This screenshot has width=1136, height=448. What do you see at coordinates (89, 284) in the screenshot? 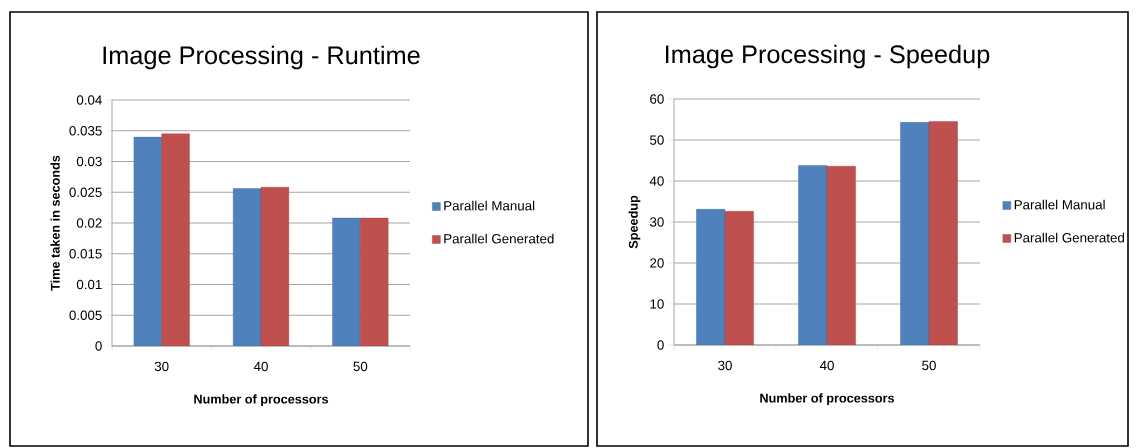
I see `y-tick-label: 0.01` at bounding box center [89, 284].